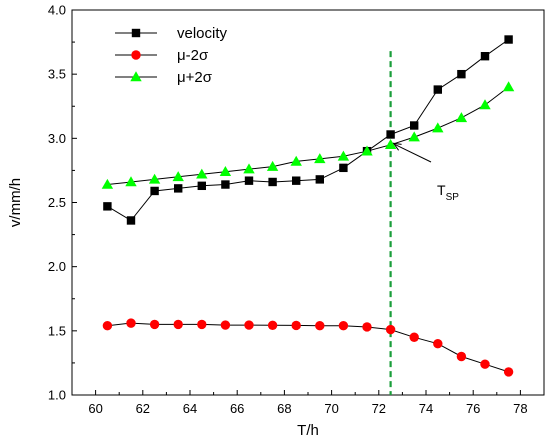  I want to click on x-tick-label: 60, so click(95, 408).